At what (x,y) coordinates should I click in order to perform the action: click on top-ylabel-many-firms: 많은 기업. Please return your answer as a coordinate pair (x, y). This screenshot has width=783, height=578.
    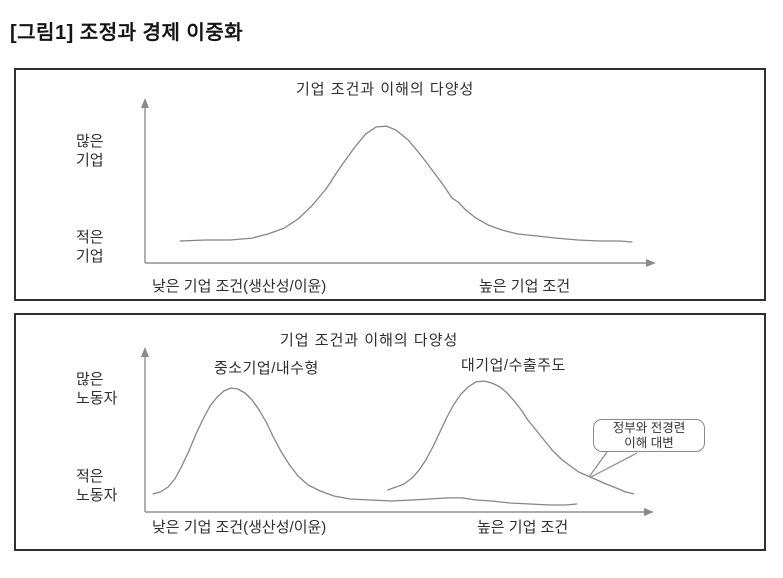
    Looking at the image, I should click on (90, 151).